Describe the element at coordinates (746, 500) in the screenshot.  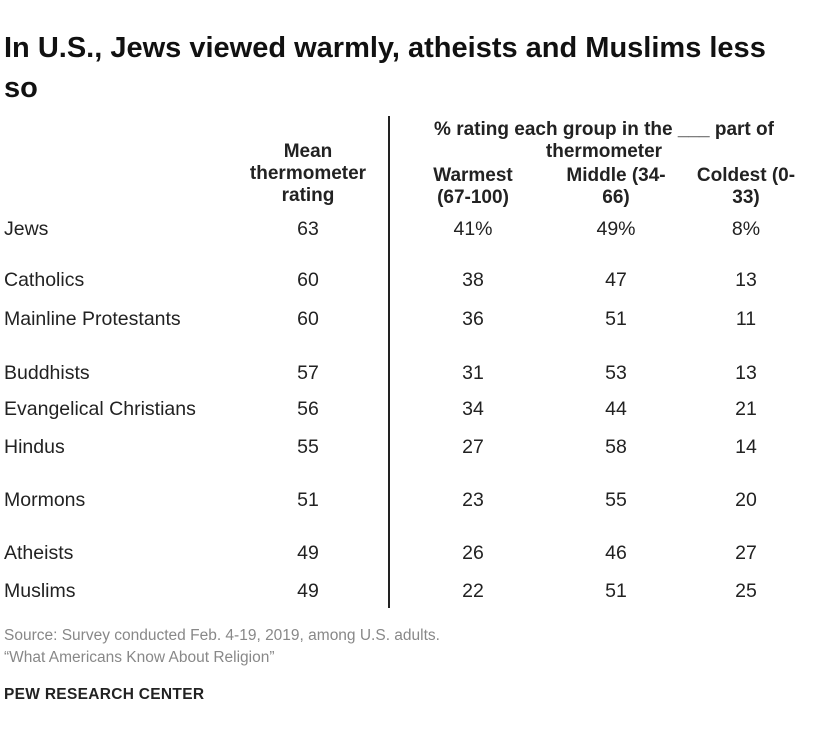
I see `cell-coldest: 20` at that location.